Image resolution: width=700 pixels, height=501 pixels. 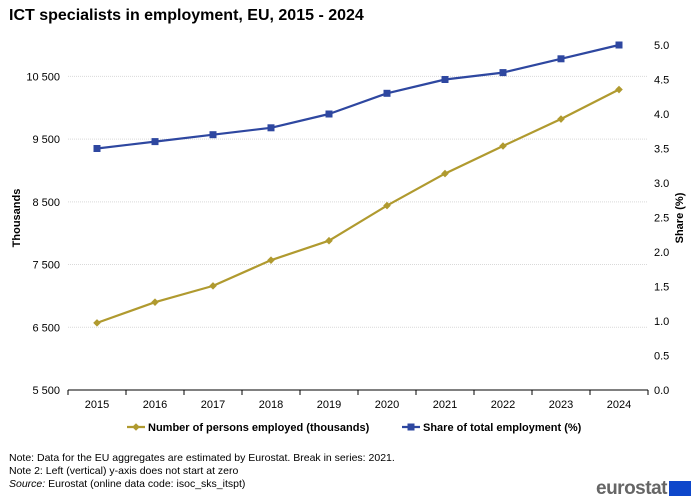 I want to click on x-tick-label: 2019, so click(x=329, y=405).